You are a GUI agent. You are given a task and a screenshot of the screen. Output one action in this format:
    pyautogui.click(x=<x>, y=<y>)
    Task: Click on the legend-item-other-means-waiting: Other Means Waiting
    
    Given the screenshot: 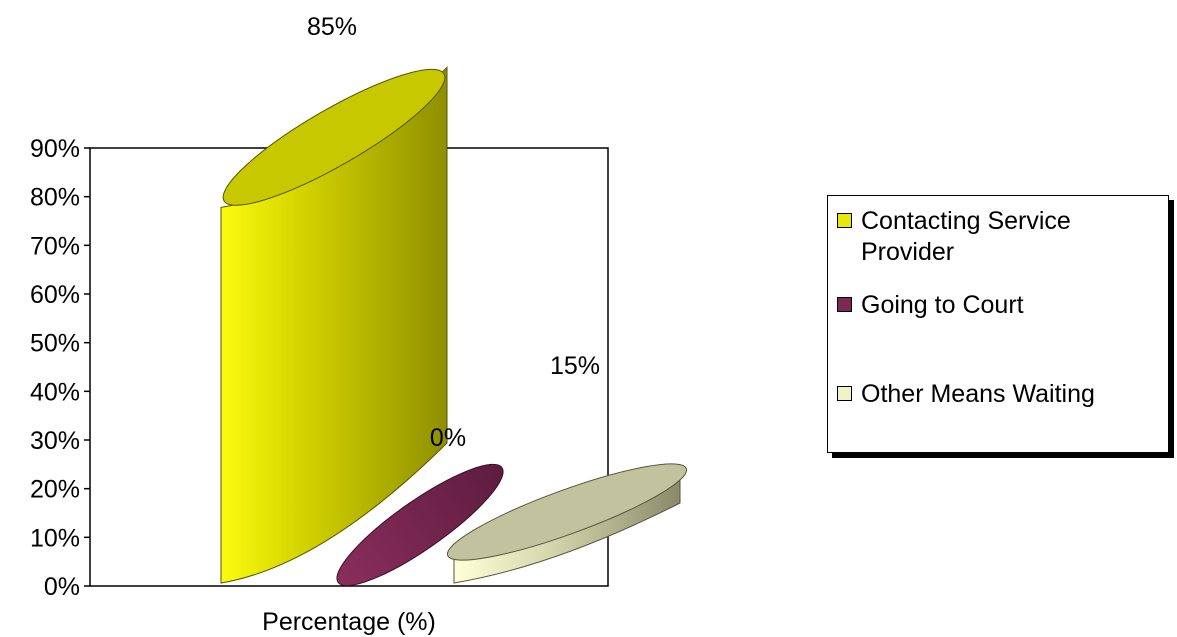 What is the action you would take?
    pyautogui.click(x=966, y=394)
    